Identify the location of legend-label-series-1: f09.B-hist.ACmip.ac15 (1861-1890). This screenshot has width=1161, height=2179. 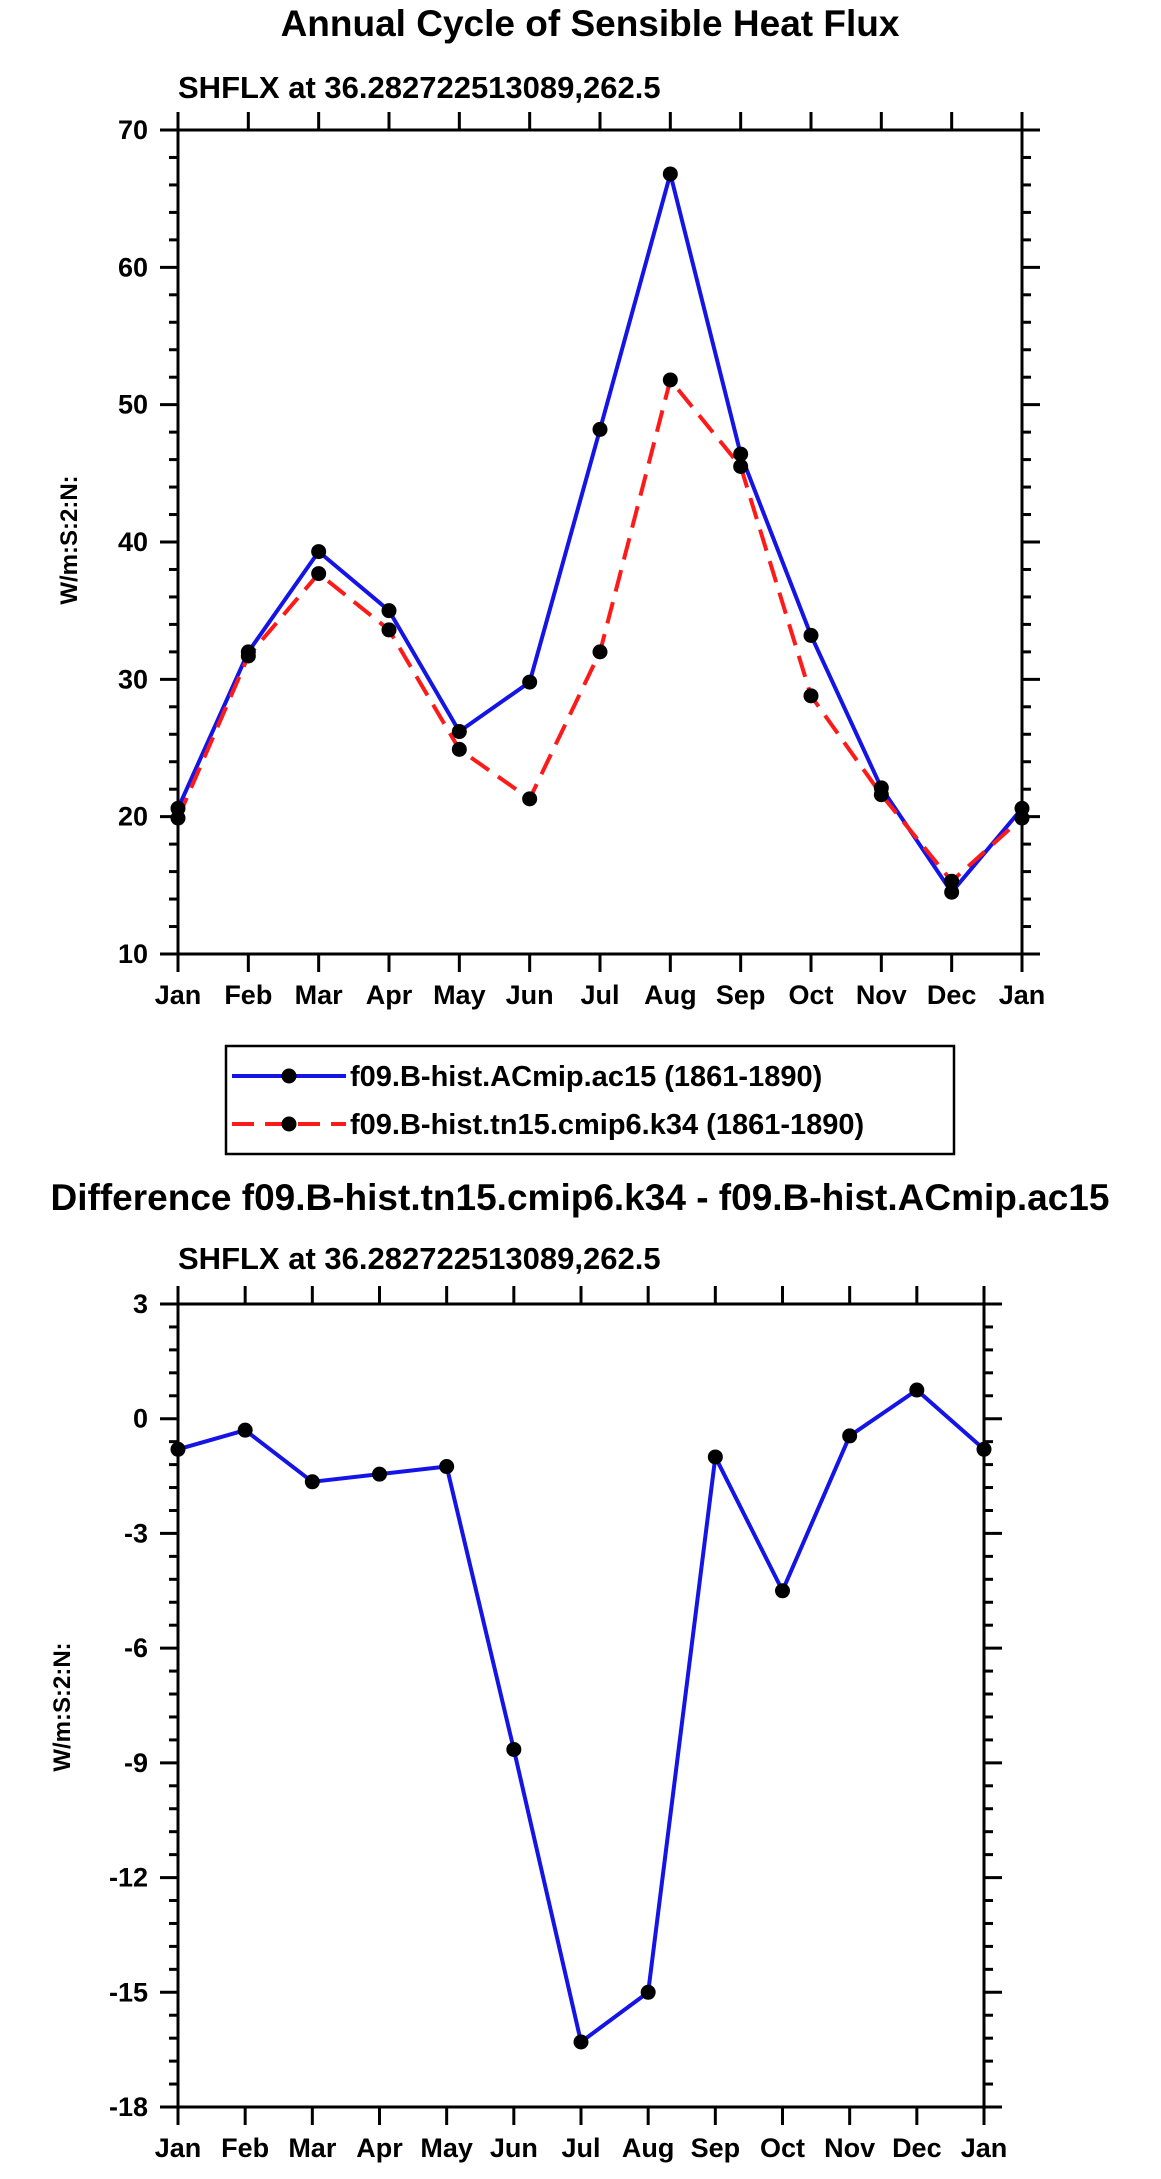
(586, 1077).